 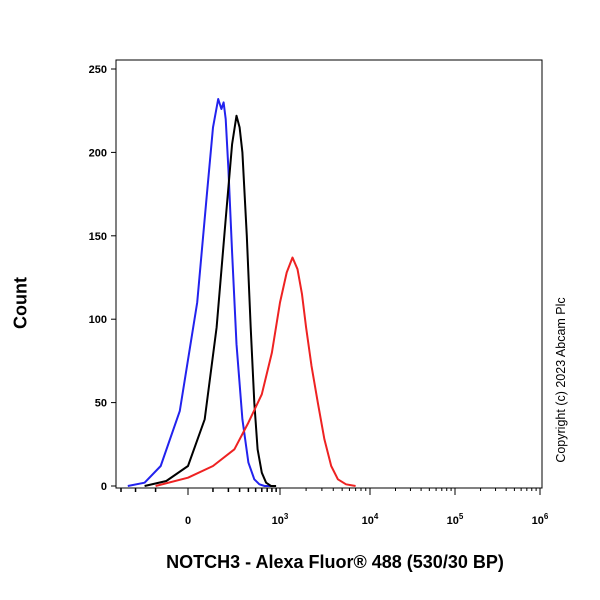 I want to click on y-tick-label: 0, so click(x=104, y=487).